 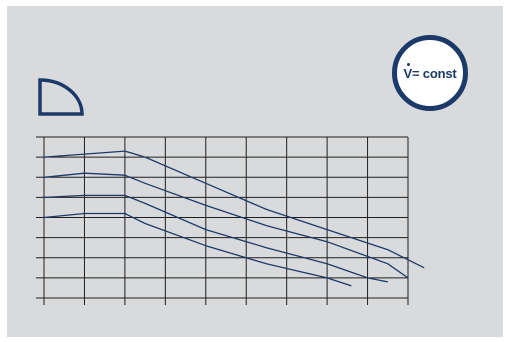 What do you see at coordinates (434, 73) in the screenshot?
I see `constant-flow-text: = const` at bounding box center [434, 73].